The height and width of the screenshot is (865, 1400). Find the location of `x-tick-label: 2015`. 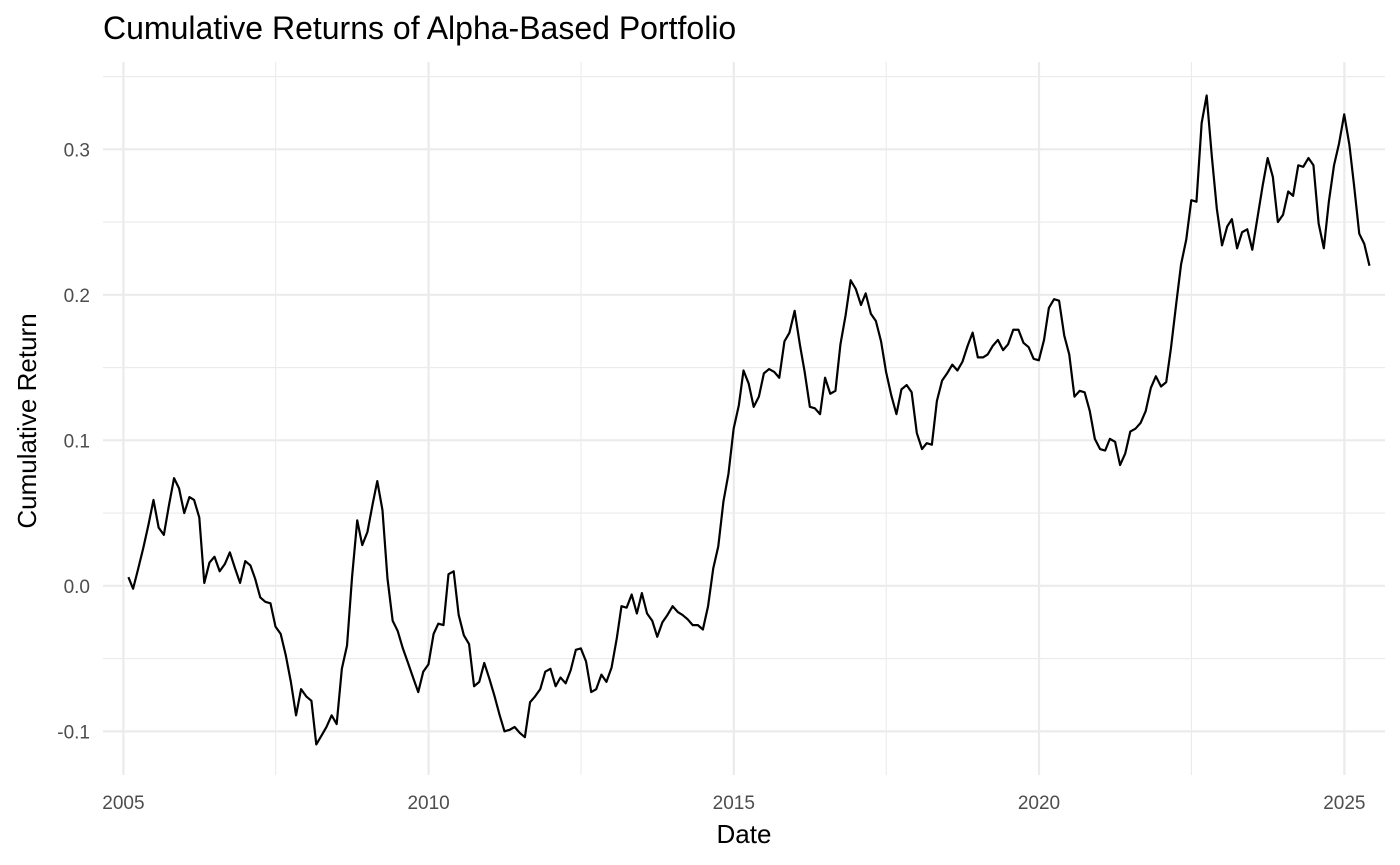

x-tick-label: 2015 is located at coordinates (734, 803).